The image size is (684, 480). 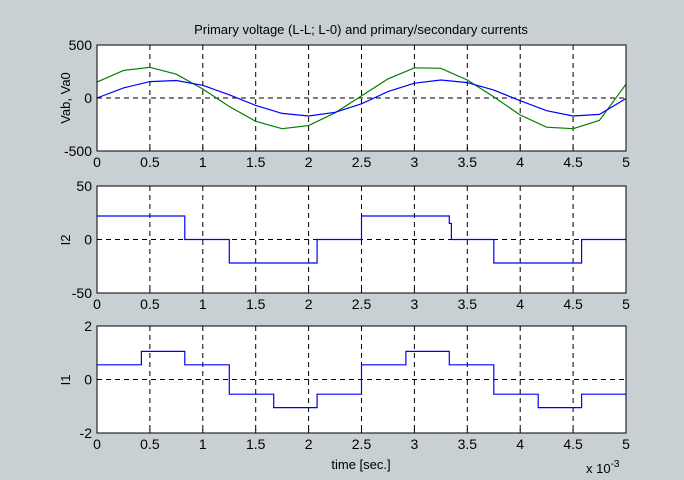 What do you see at coordinates (86, 433) in the screenshot?
I see `y-tick-label: -2` at bounding box center [86, 433].